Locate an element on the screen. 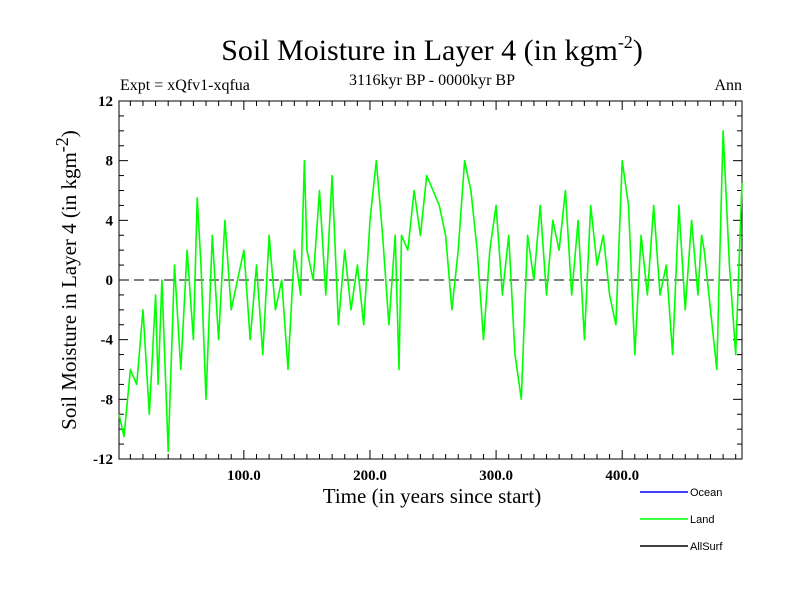 The image size is (800, 600). chart-subtitle: 3116kyr BP - 0000kyr BP is located at coordinates (432, 80).